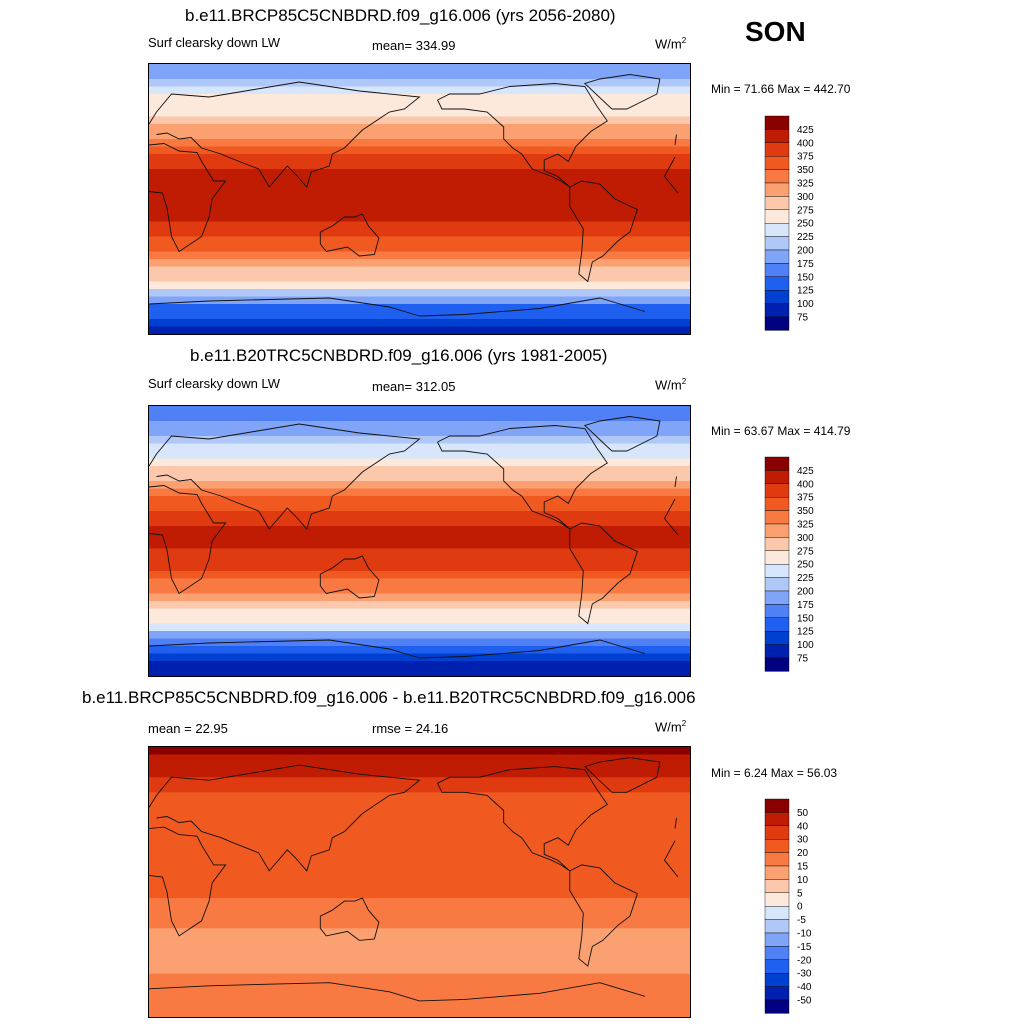 This screenshot has height=1024, width=1024. What do you see at coordinates (805, 224) in the screenshot?
I see `colorbar-label: 250` at bounding box center [805, 224].